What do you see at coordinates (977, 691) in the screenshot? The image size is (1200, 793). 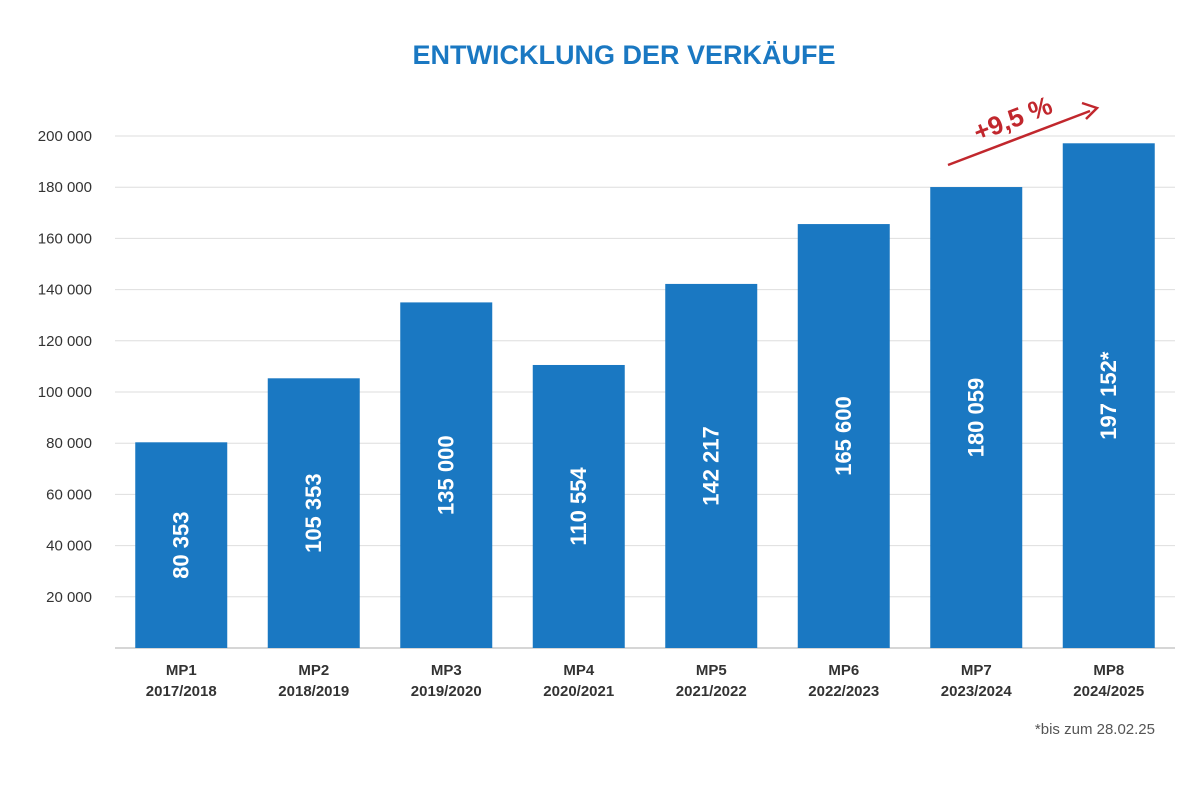 I see `x-category-period: 2023/2024` at bounding box center [977, 691].